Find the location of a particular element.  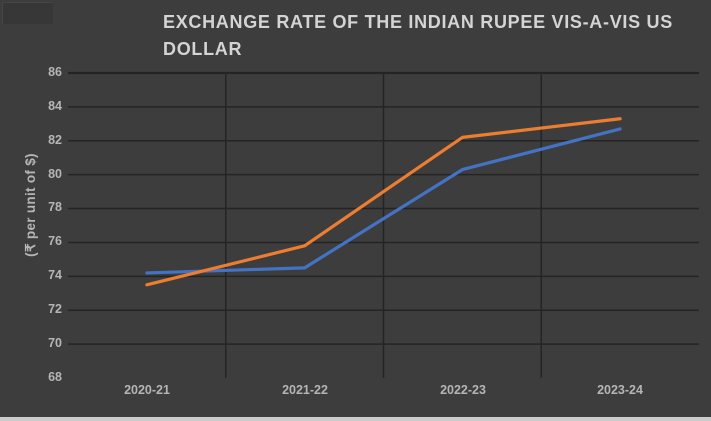

chart-title-line-2: DOLLAR is located at coordinates (203, 49).